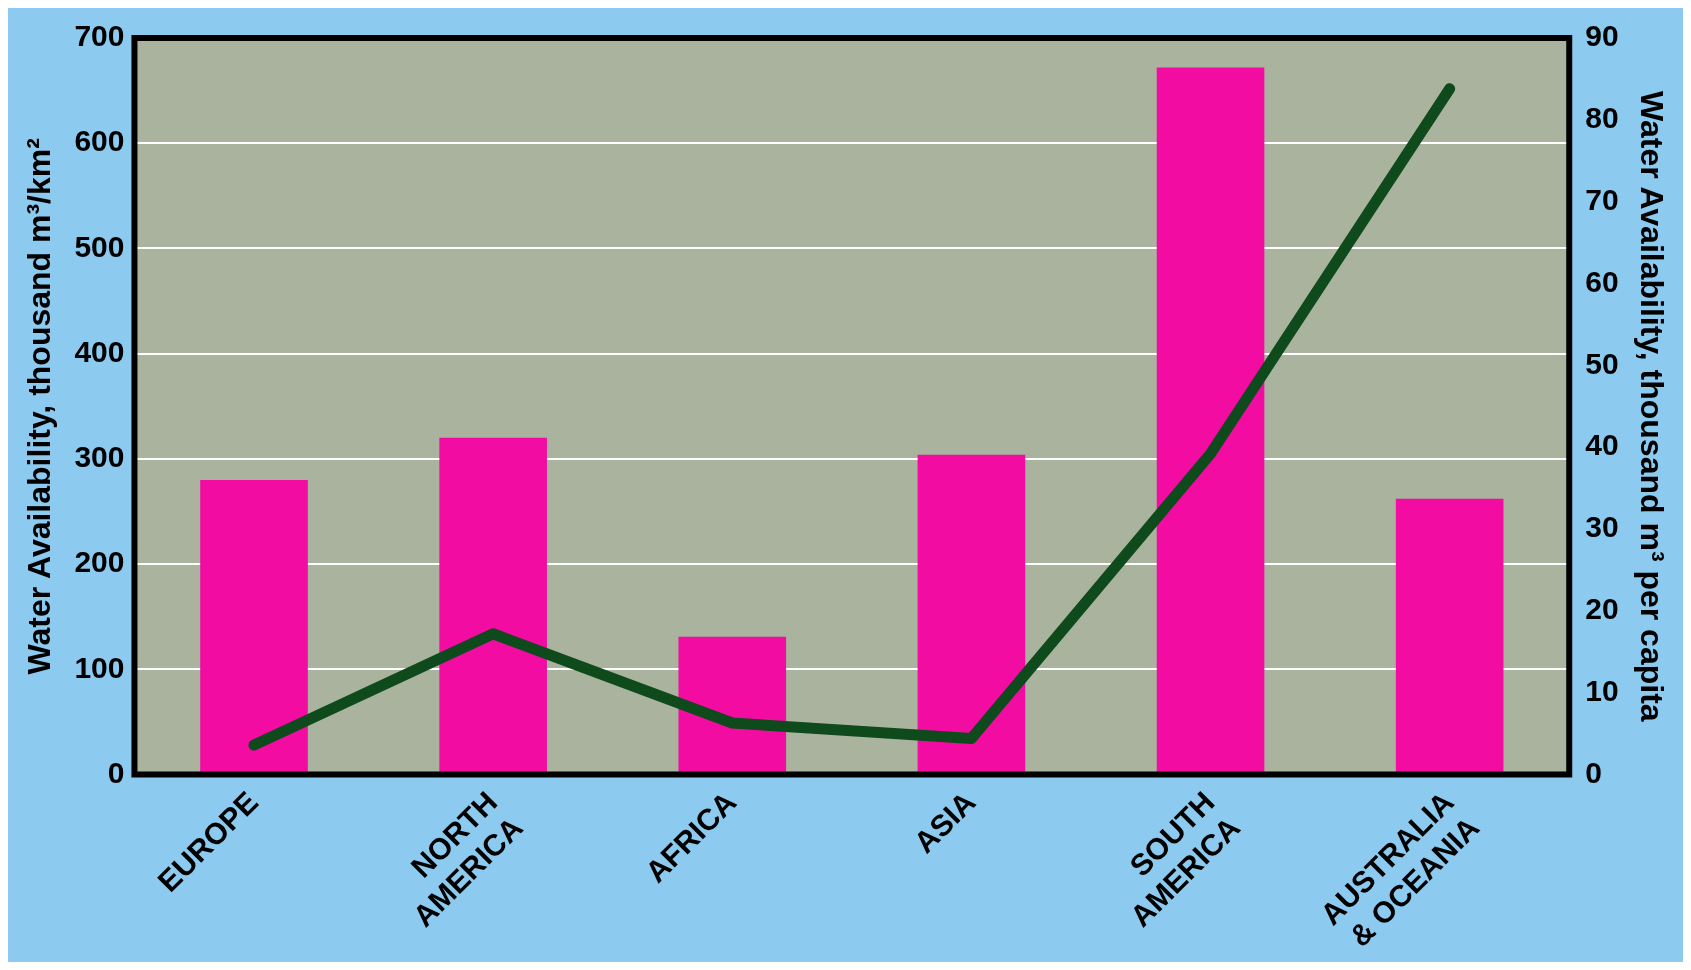  I want to click on y-tick-label: 0, so click(116, 772).